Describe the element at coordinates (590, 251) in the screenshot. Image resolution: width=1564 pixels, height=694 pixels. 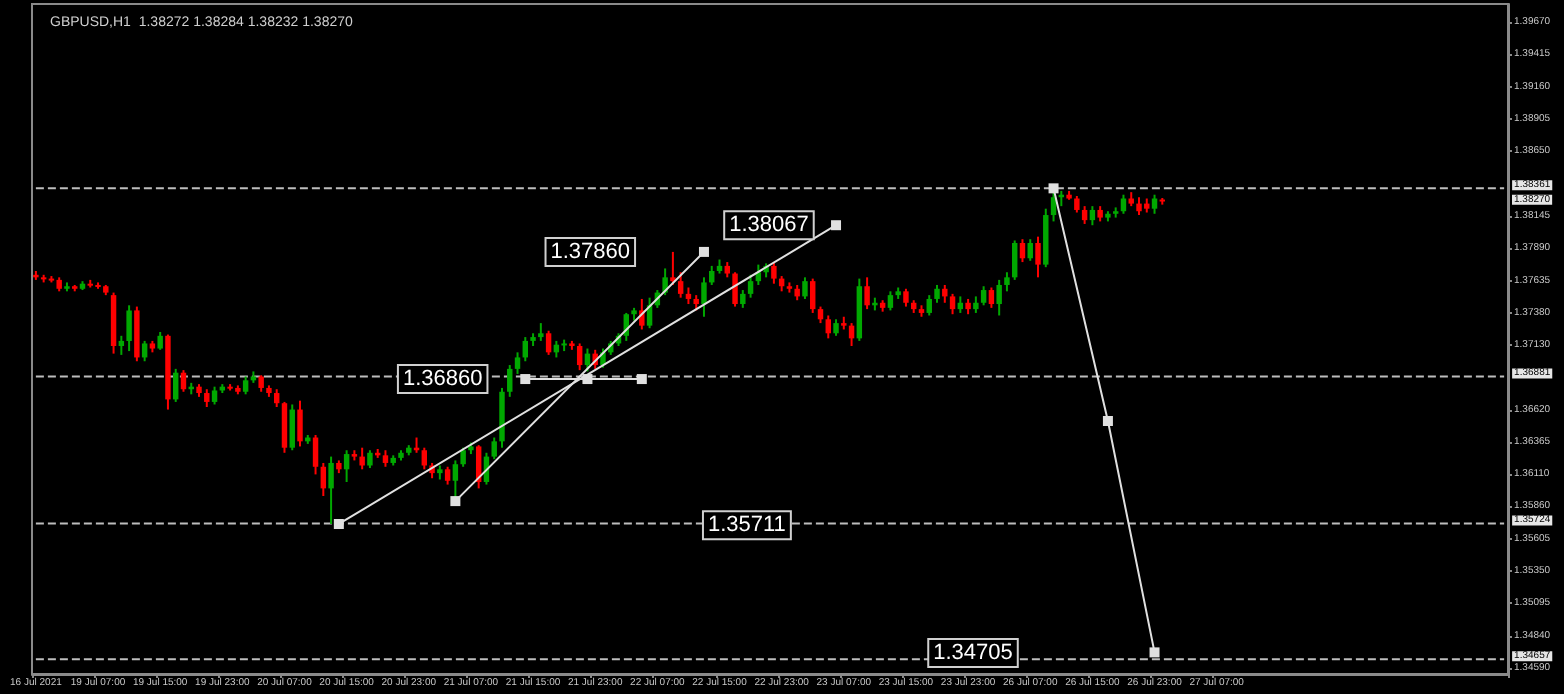
I see `annotation: 1.37860` at that location.